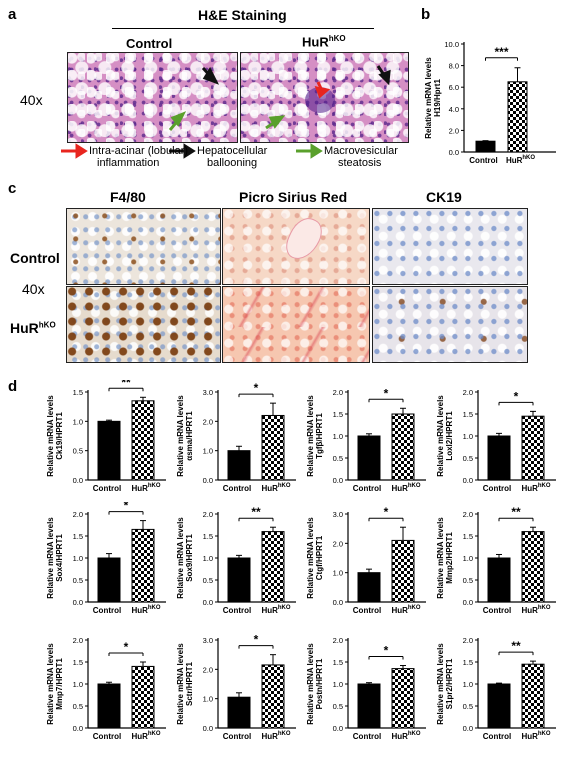 This screenshot has height=763, width=565. I want to click on c-col-f480: F4/80, so click(128, 197).